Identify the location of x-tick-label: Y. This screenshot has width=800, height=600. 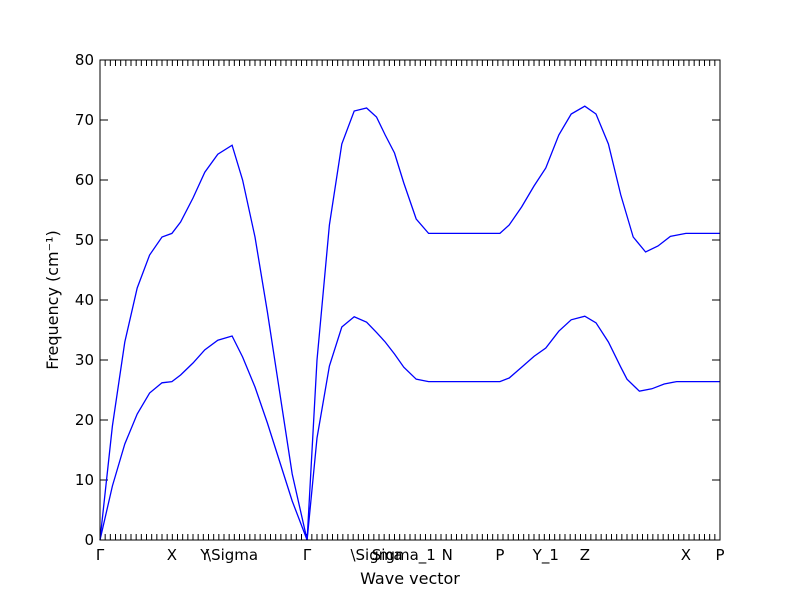
(204, 555).